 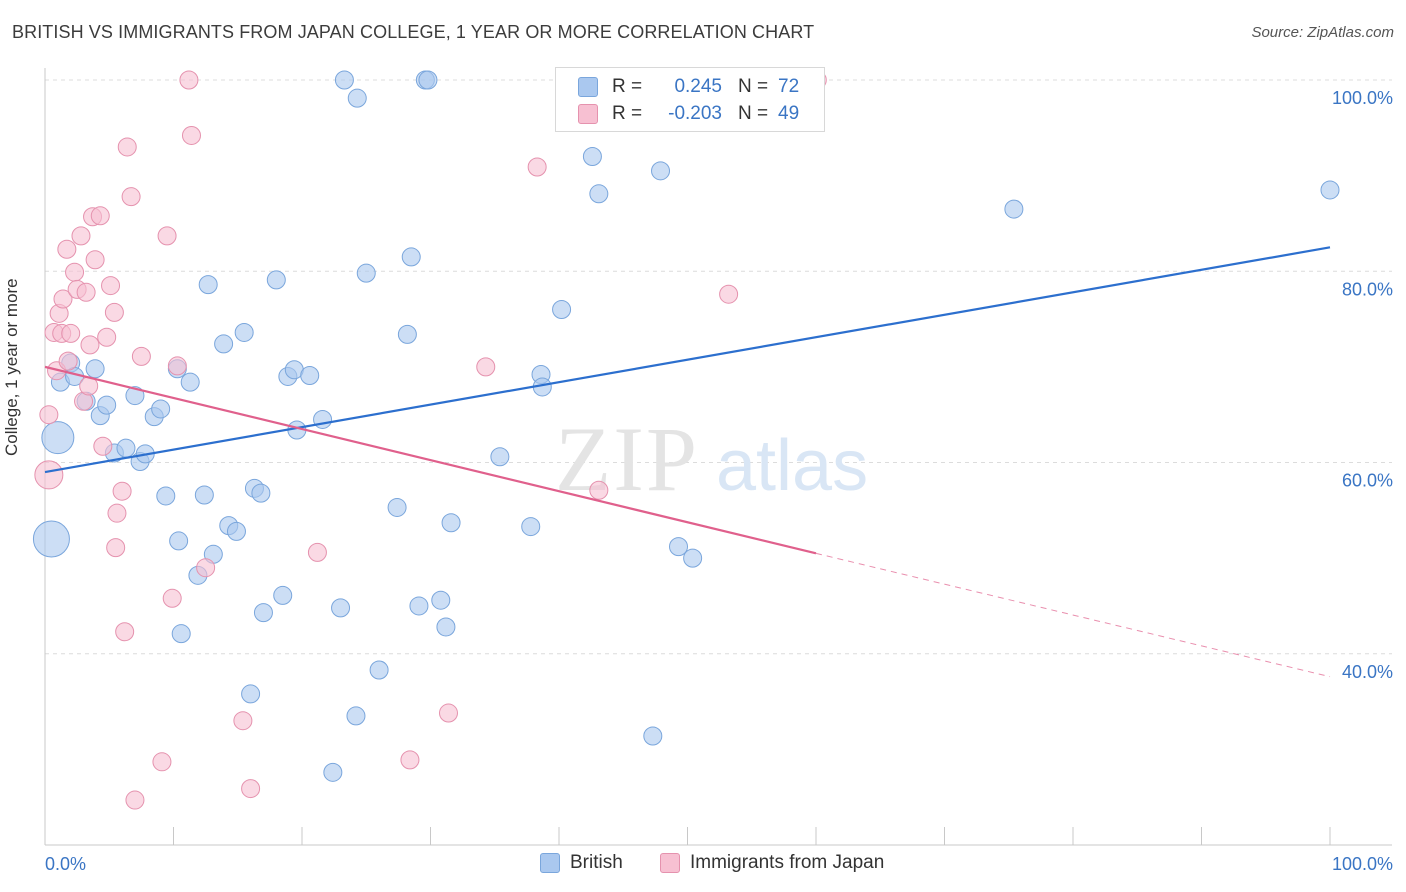 I want to click on trend-line-japan, so click(x=430, y=460).